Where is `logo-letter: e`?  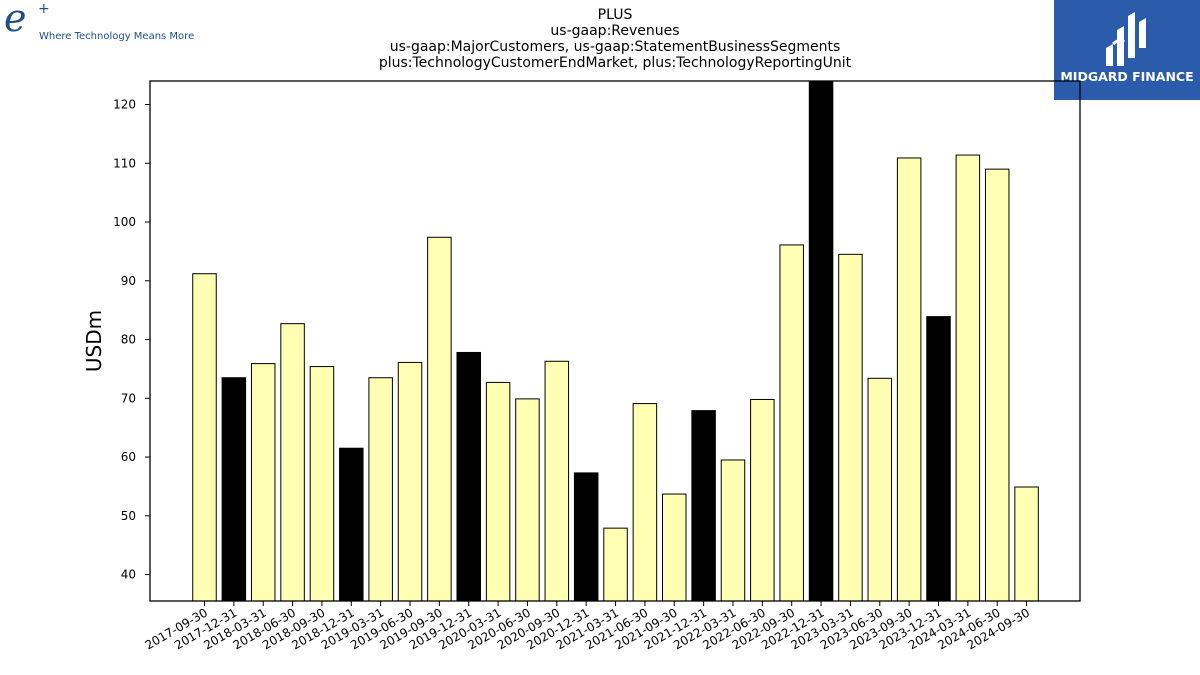
logo-letter: e is located at coordinates (15, 20).